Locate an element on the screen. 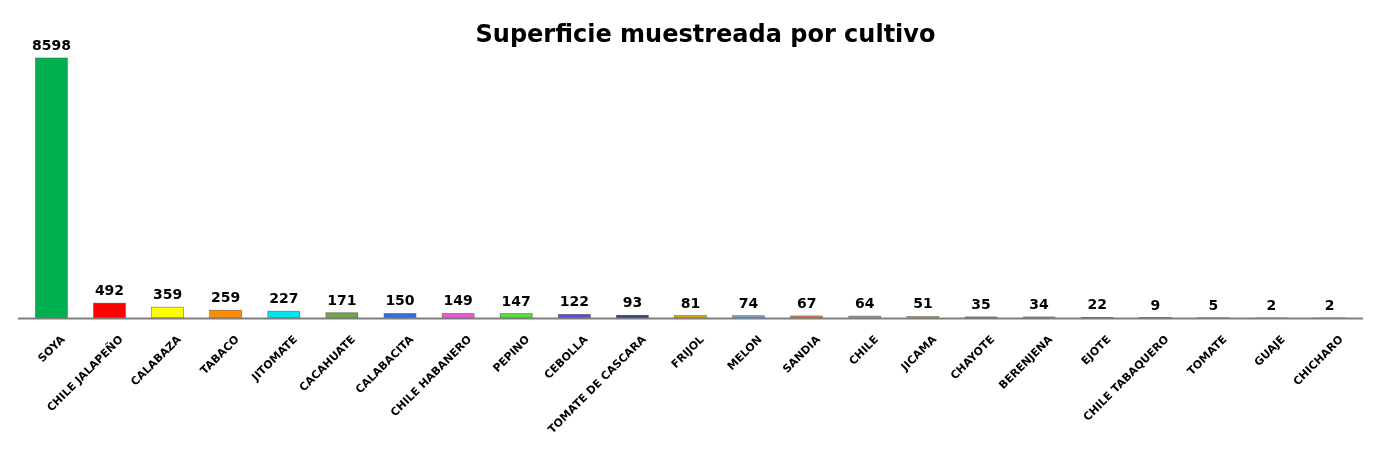  data-label: 171 is located at coordinates (342, 299).